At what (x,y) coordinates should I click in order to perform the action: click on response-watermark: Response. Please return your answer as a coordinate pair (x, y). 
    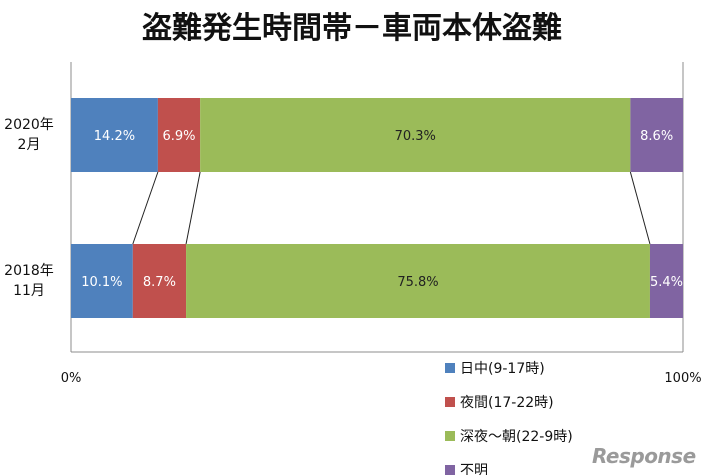
    Looking at the image, I should click on (644, 456).